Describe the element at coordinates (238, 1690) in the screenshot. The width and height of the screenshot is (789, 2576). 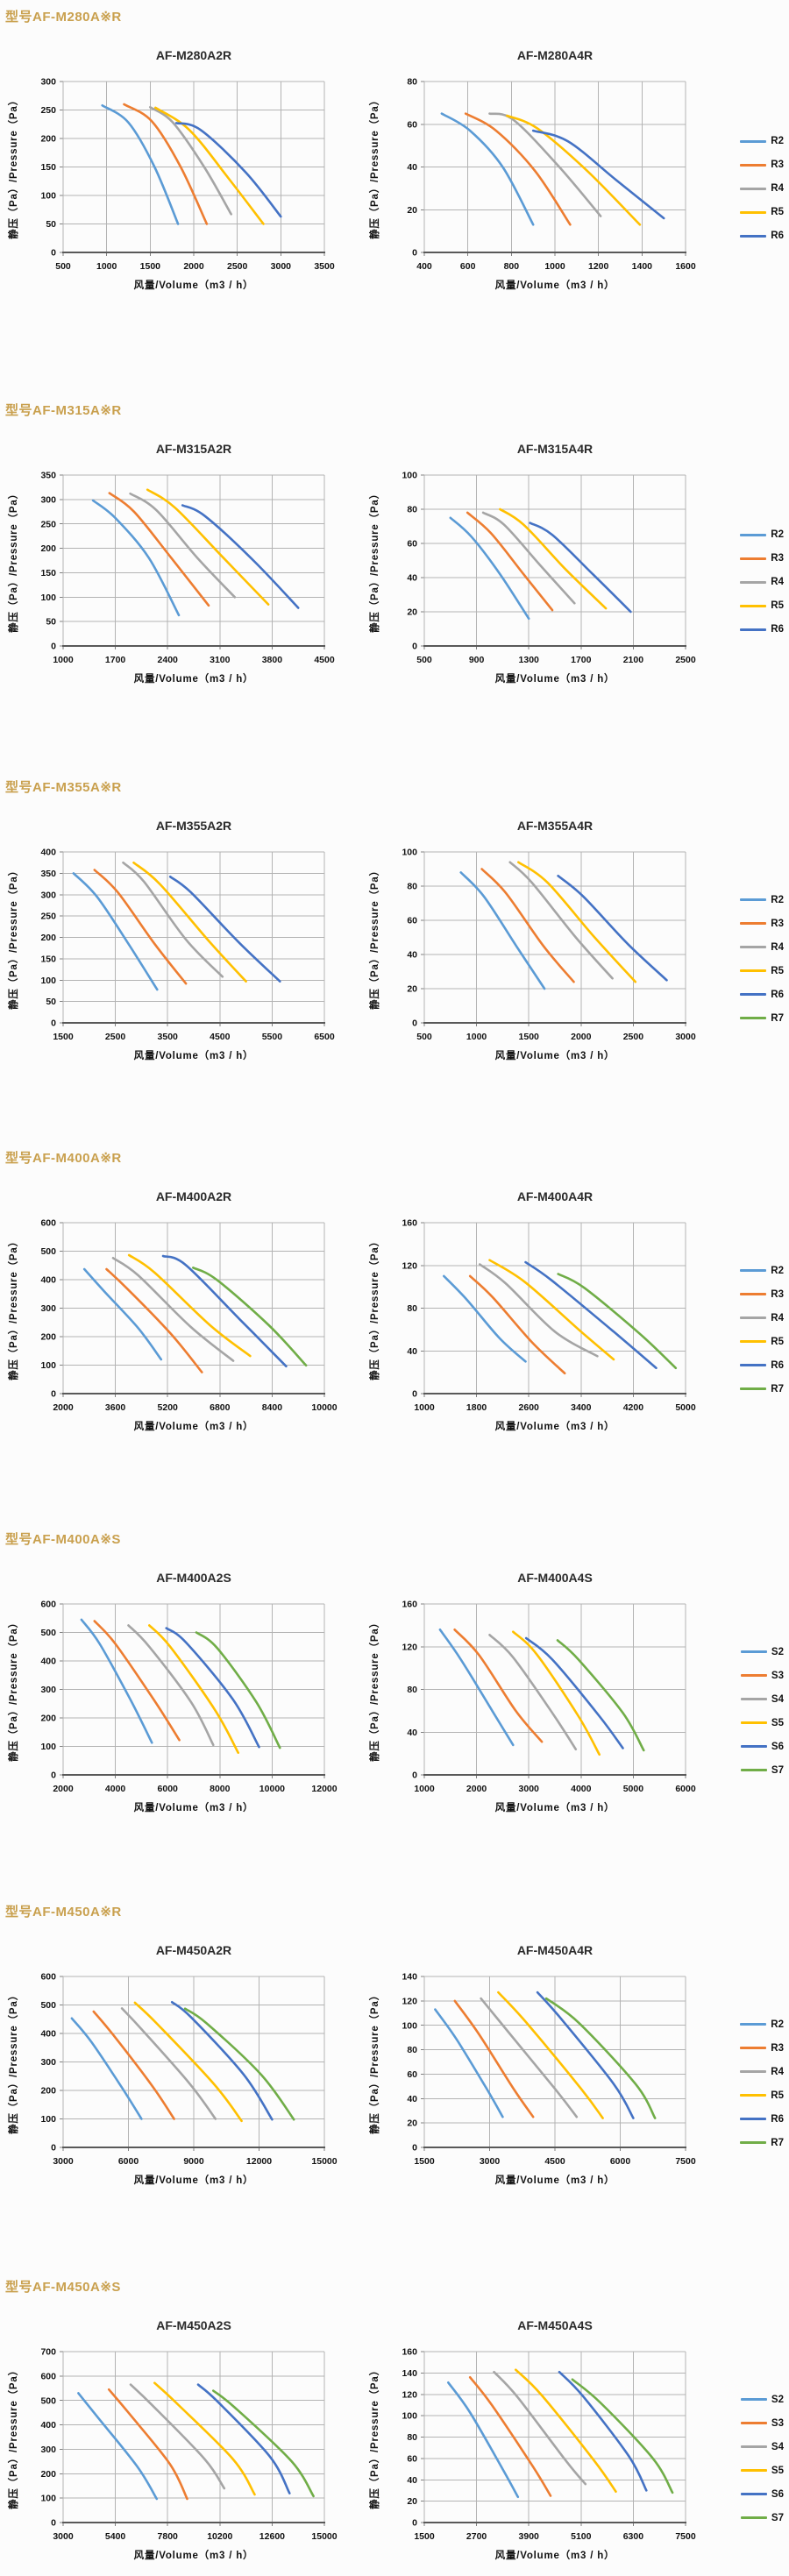
I see `series-curve-S7` at that location.